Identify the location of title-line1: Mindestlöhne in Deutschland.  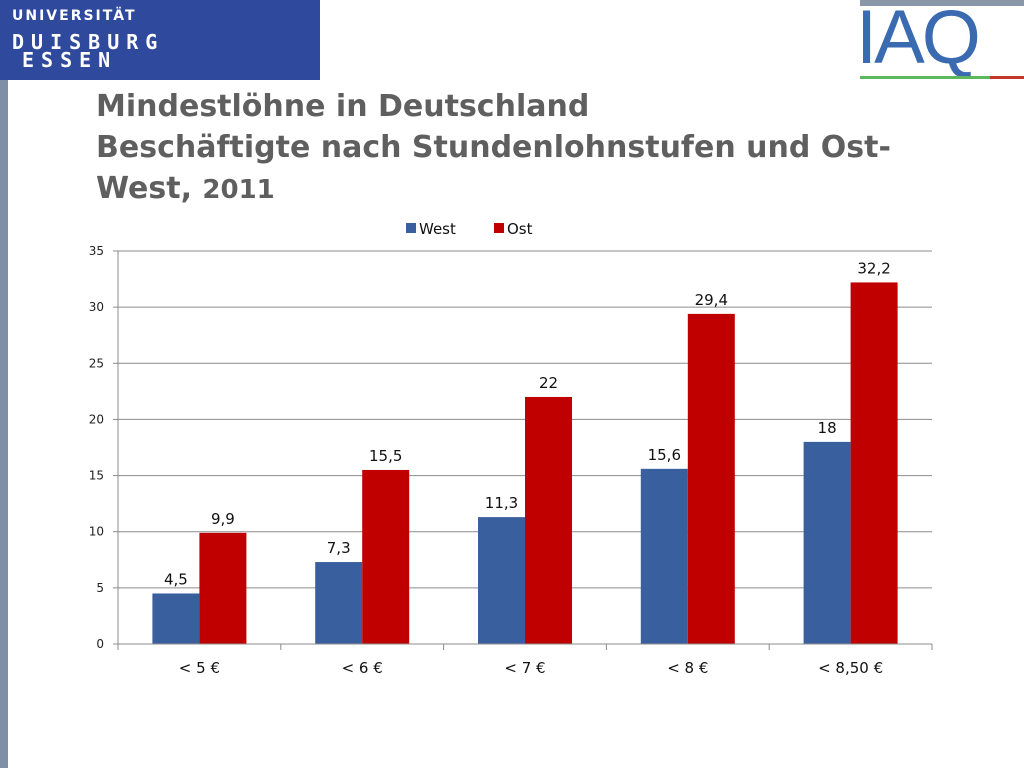
(343, 106).